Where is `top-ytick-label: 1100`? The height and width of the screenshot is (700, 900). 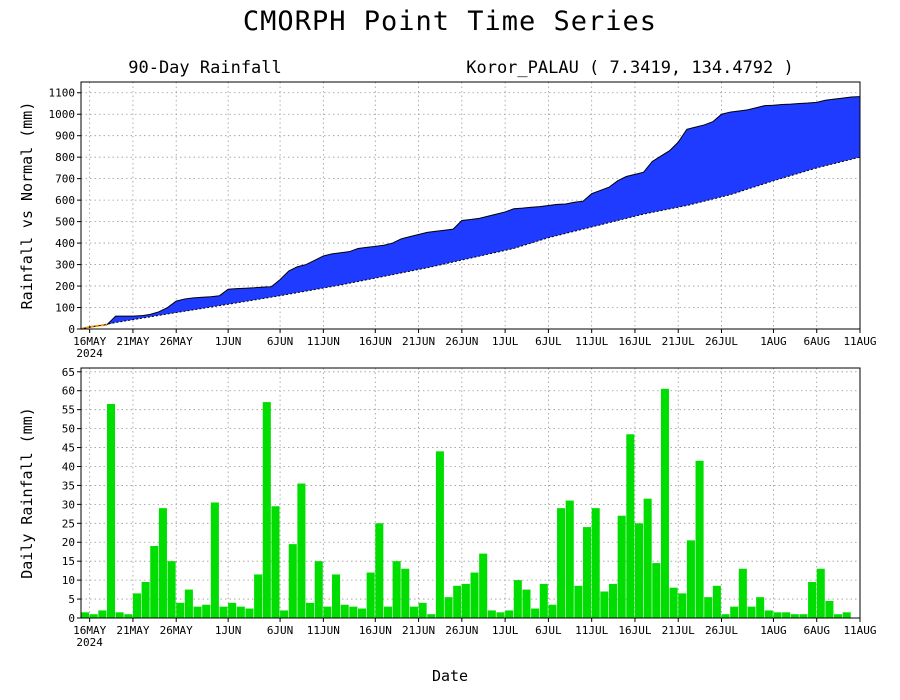
top-ytick-label: 1100 is located at coordinates (62, 93).